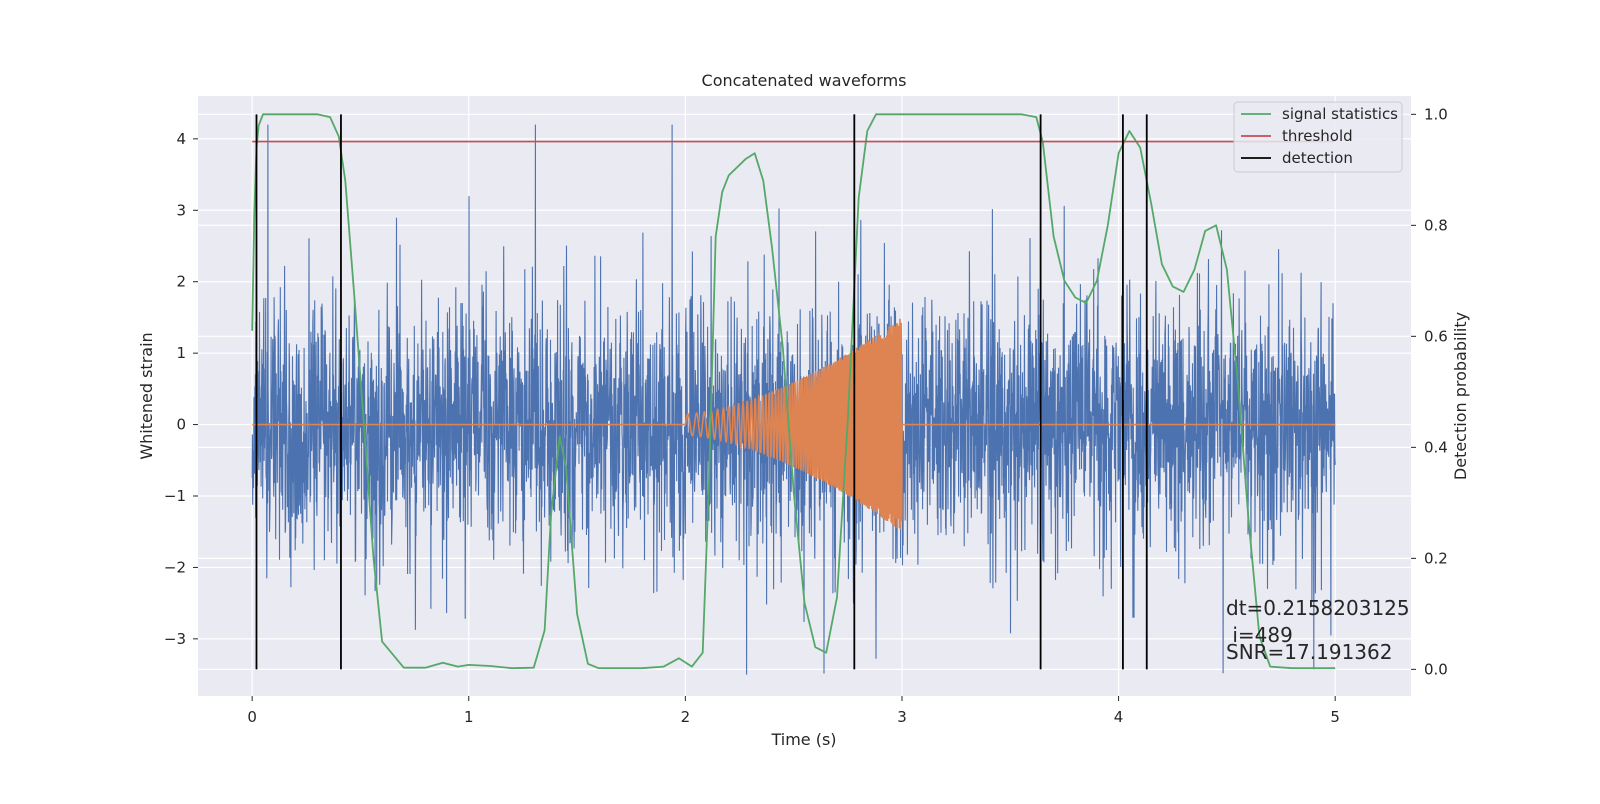 This screenshot has height=804, width=1600. What do you see at coordinates (902, 717) in the screenshot?
I see `x-tick-label: 3` at bounding box center [902, 717].